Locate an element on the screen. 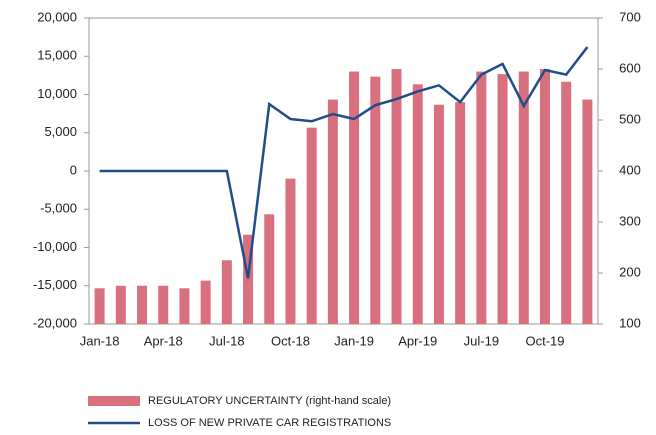 Image resolution: width=656 pixels, height=435 pixels. y-tick-label: 0 is located at coordinates (73, 169).